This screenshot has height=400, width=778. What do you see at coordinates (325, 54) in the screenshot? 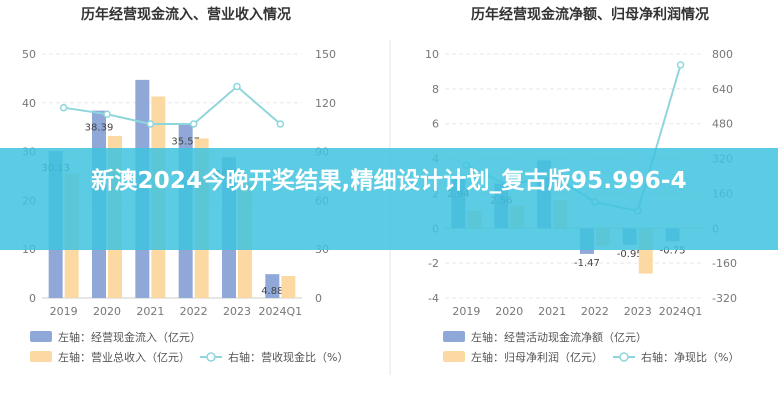
I see `right-axis-tick-label: 150` at bounding box center [325, 54].